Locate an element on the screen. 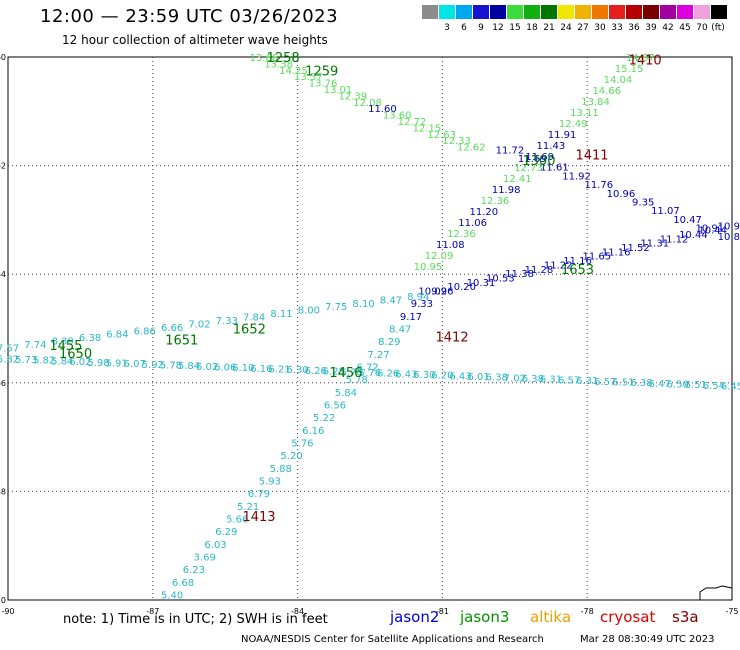  wave-height-label: 11.91 is located at coordinates (562, 135).